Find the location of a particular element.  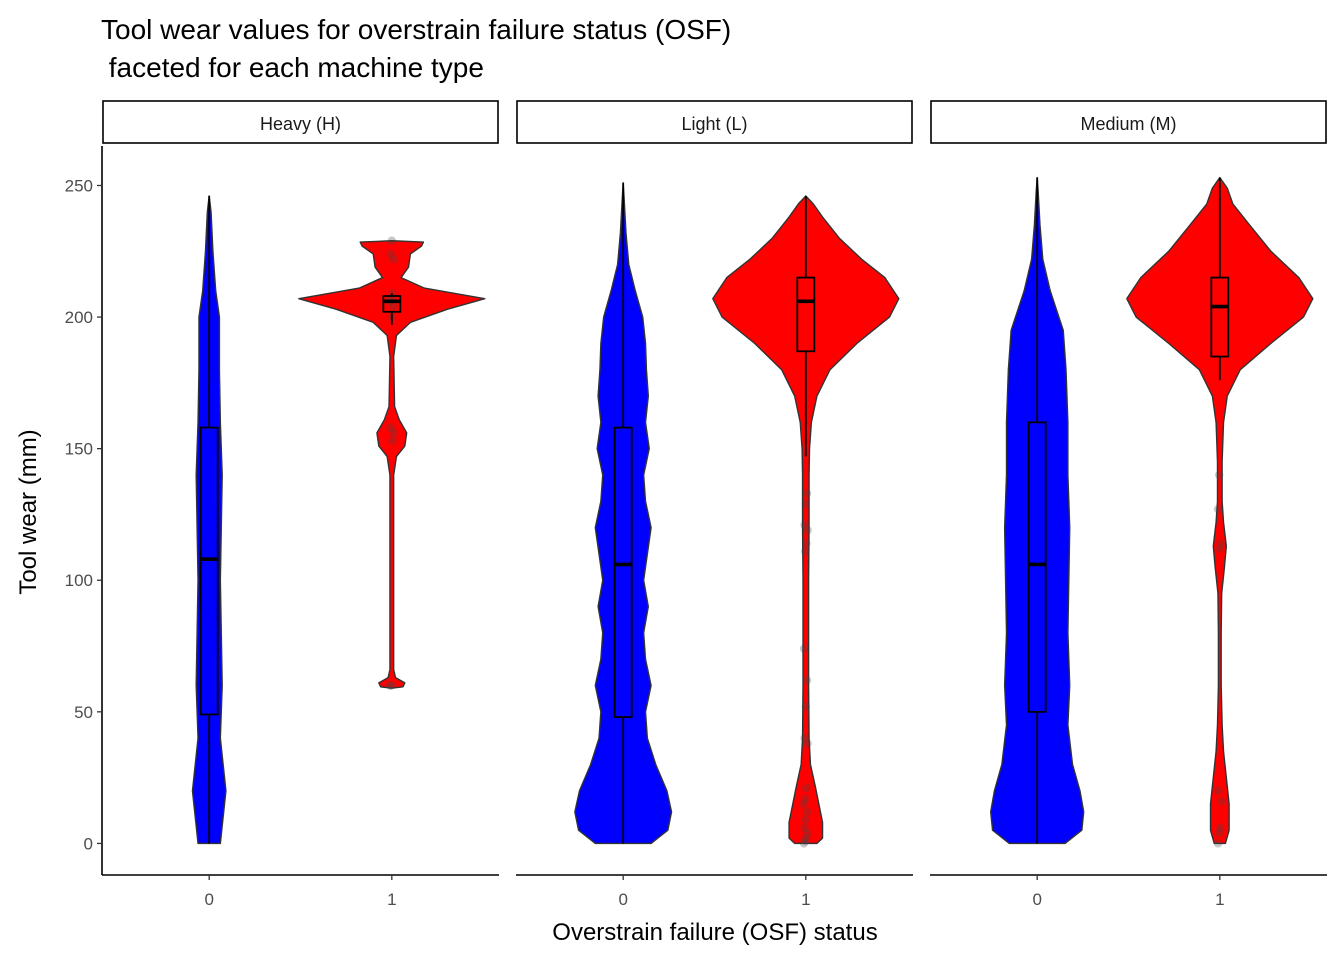

facet-strip-label: Medium (M) is located at coordinates (1128, 124).